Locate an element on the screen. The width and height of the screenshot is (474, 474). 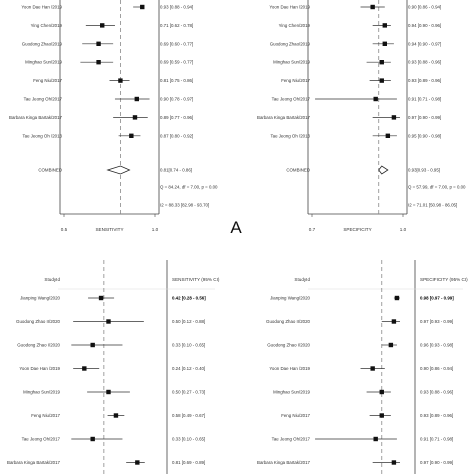
bottom-sensitivity-study-label: Barbara Kinga Bartak/2017 is located at coordinates (34, 462).